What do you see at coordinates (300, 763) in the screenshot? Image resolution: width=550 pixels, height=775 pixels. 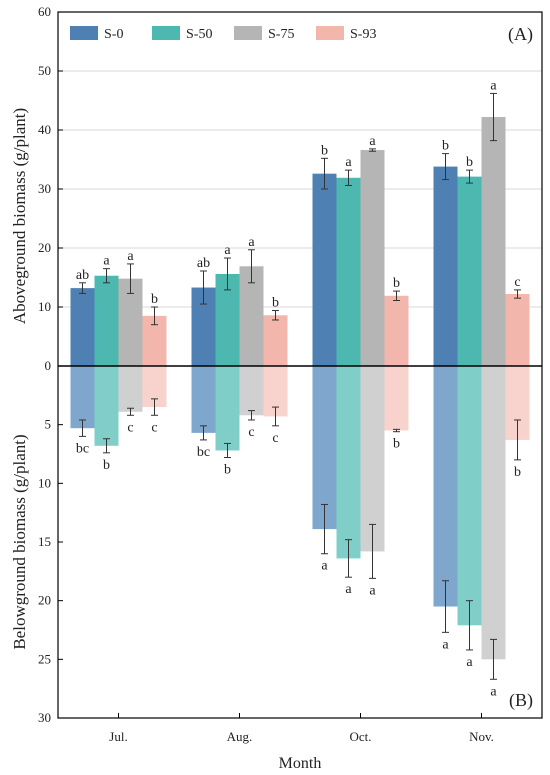 I see `x-axis-title: Month` at bounding box center [300, 763].